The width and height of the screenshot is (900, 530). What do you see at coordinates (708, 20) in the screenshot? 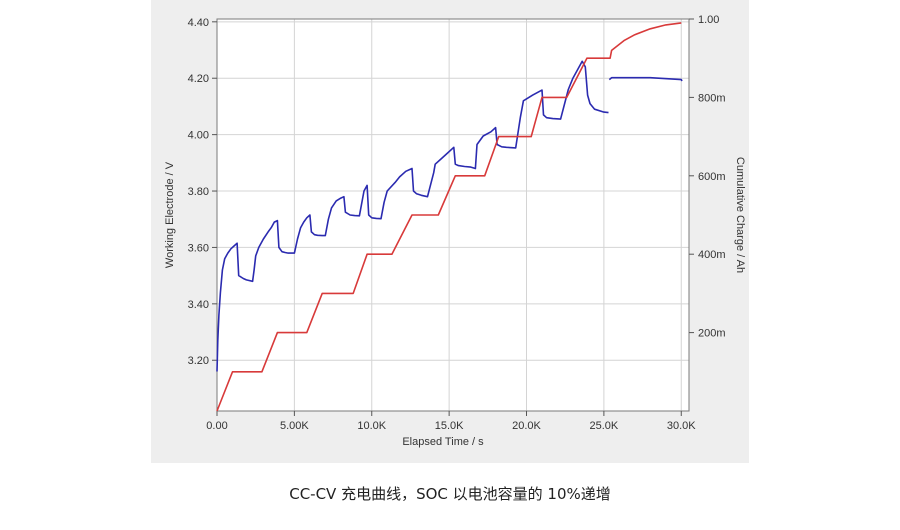
I see `y-right-tick-label: 1.00` at bounding box center [708, 20].